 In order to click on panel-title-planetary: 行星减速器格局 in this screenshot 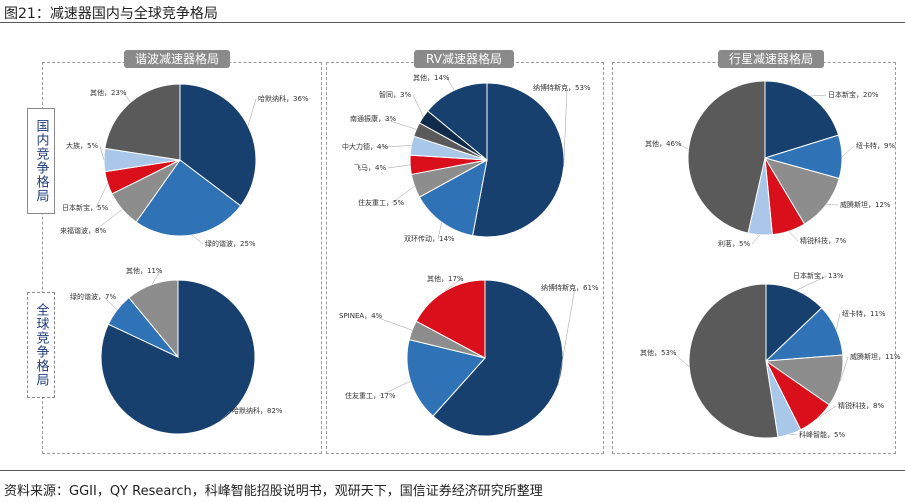, I will do `click(771, 59)`.